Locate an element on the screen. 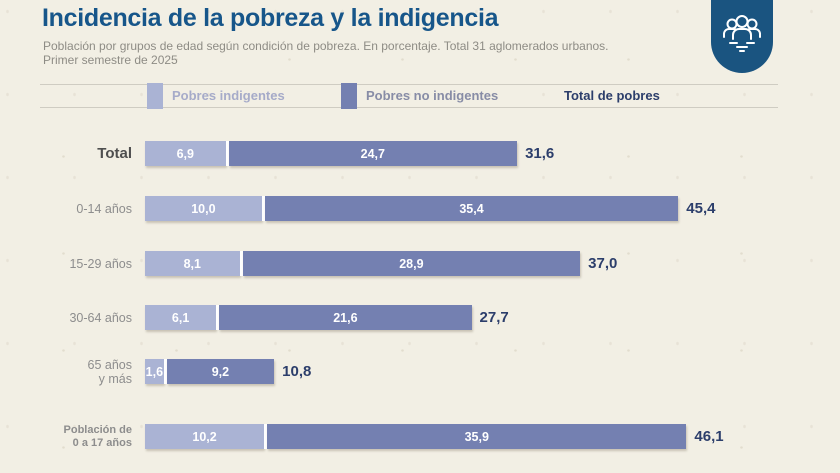  total-value: 31,6 is located at coordinates (540, 153).